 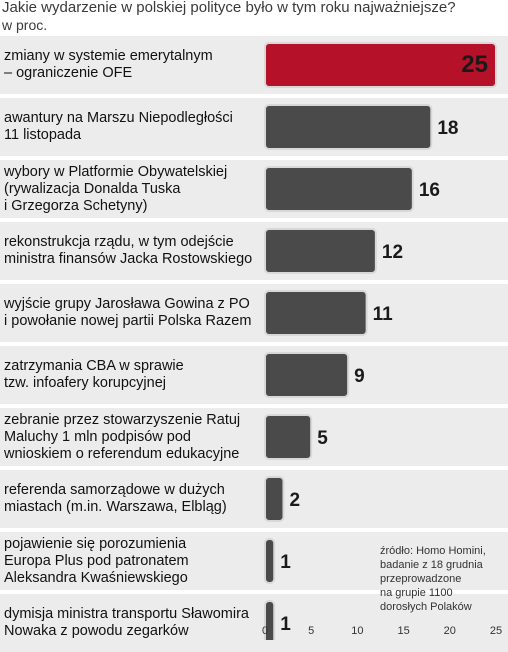 What do you see at coordinates (115, 507) in the screenshot?
I see `category-label-line: miastach (m.in. Warszawa, Elbląg)` at bounding box center [115, 507].